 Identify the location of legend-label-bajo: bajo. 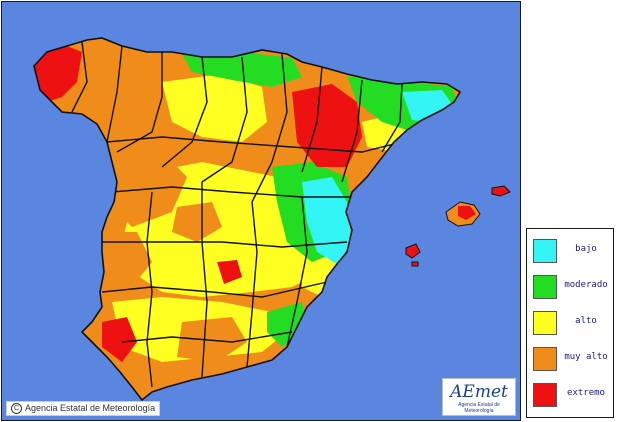
(586, 249).